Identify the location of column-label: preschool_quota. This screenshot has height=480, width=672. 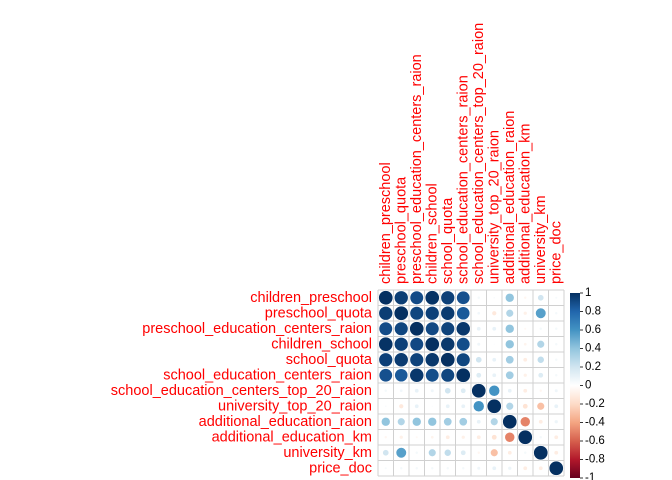
(401, 230).